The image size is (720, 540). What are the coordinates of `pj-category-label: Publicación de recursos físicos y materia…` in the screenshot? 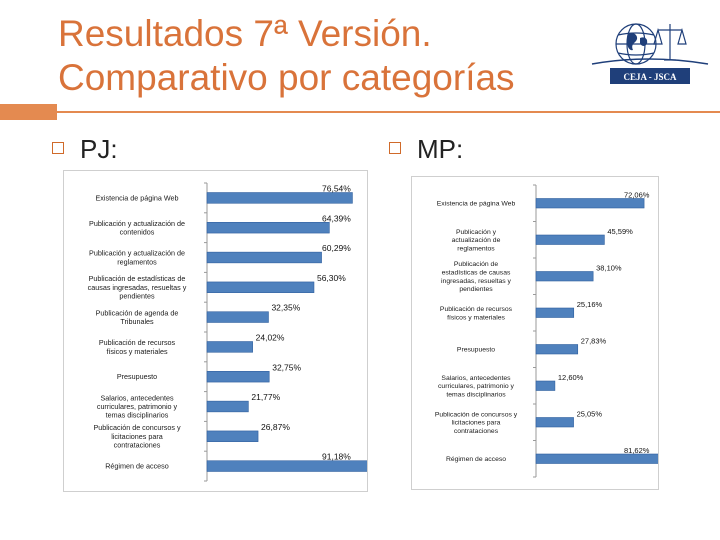 It's located at (137, 347).